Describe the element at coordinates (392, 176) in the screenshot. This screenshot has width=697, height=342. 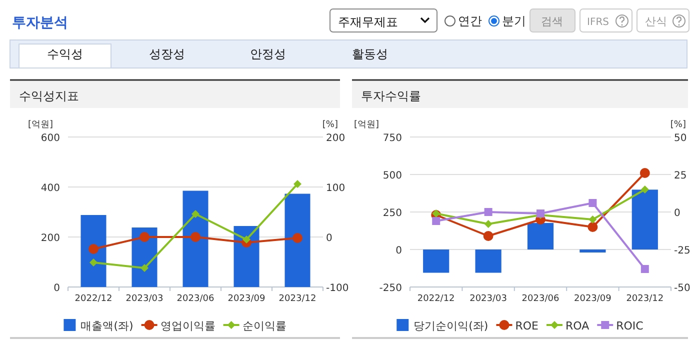
I see `y-tick-label: 500` at that location.